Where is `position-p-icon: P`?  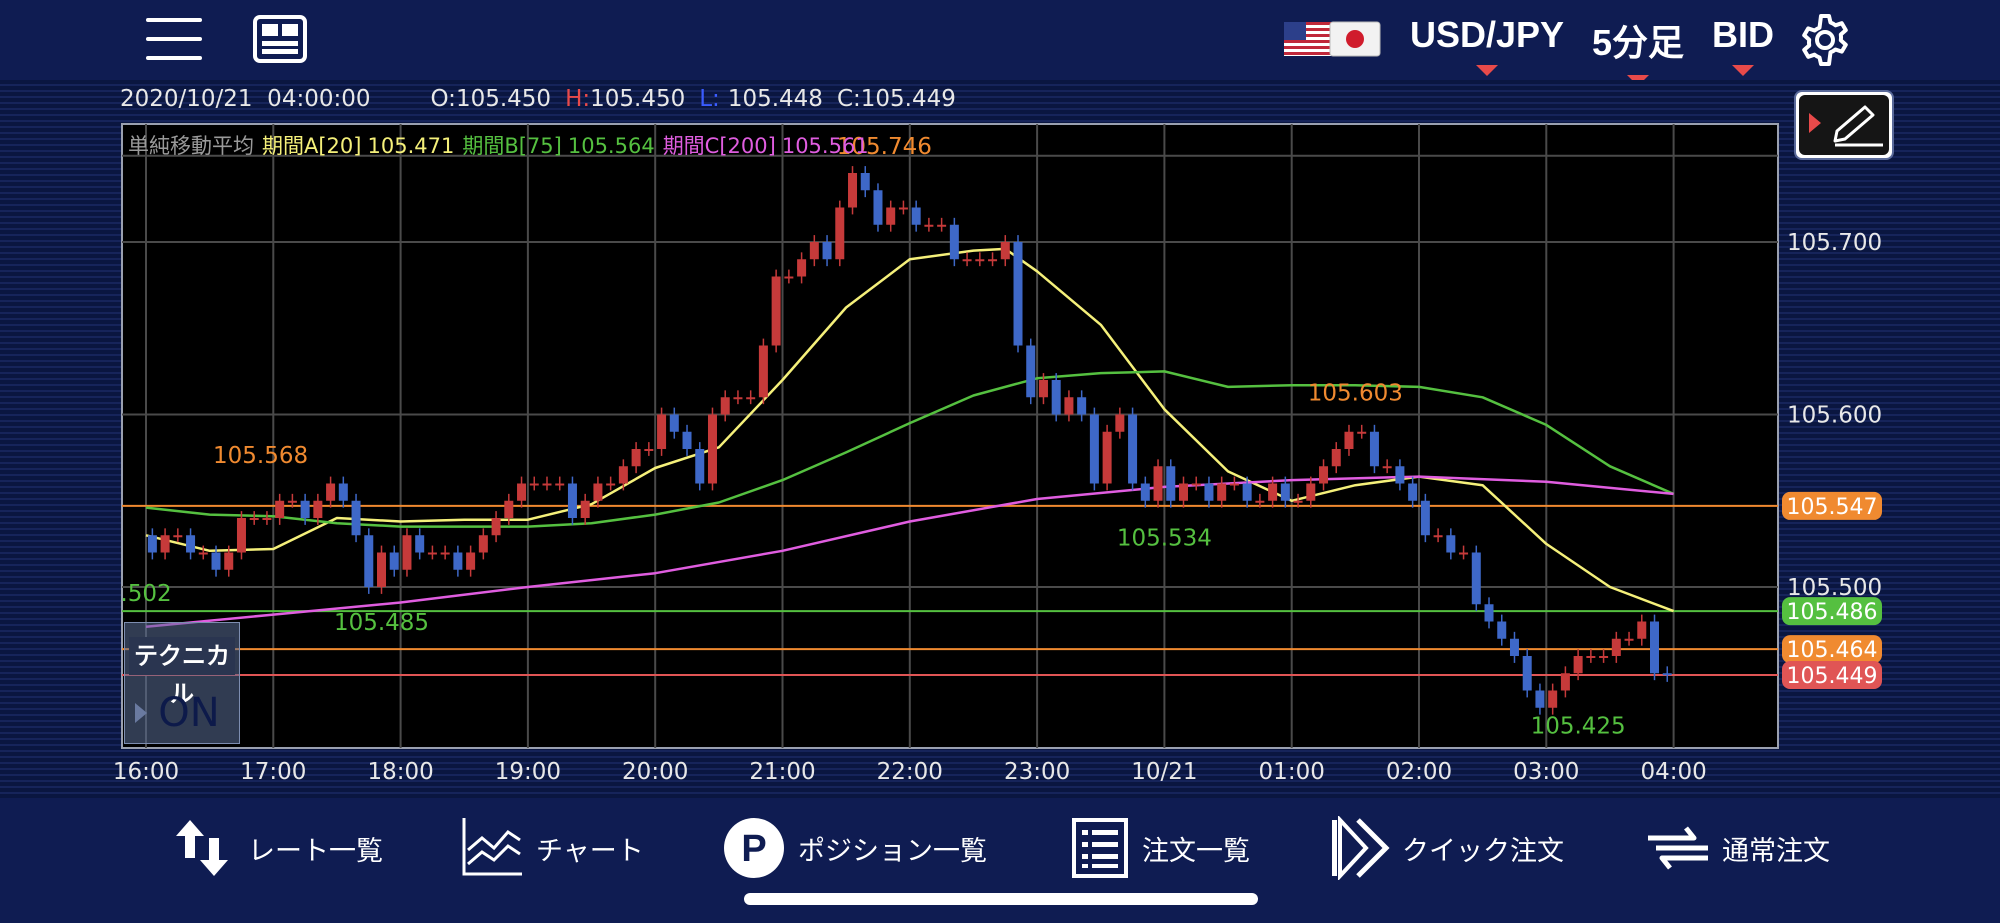
position-p-icon: P is located at coordinates (754, 848).